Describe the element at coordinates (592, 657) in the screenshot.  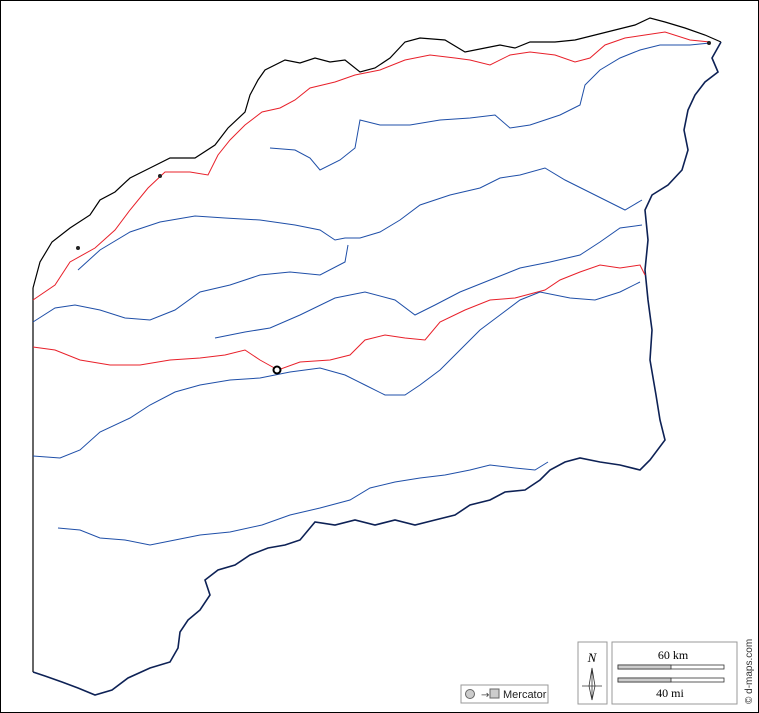
I see `compass-north: N` at that location.